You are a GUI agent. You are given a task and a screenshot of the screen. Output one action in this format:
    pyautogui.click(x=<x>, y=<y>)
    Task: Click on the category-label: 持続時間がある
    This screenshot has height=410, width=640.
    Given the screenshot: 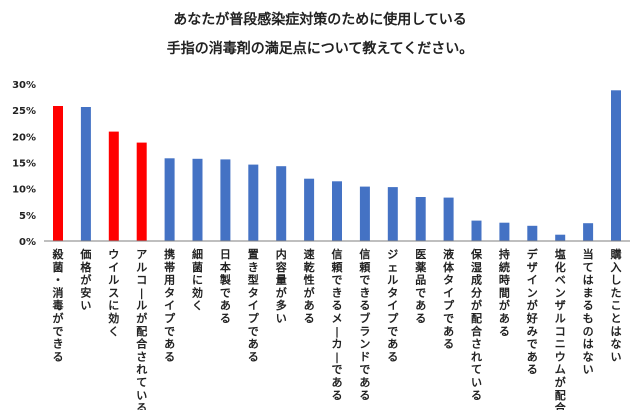 What is the action you would take?
    pyautogui.click(x=504, y=292)
    